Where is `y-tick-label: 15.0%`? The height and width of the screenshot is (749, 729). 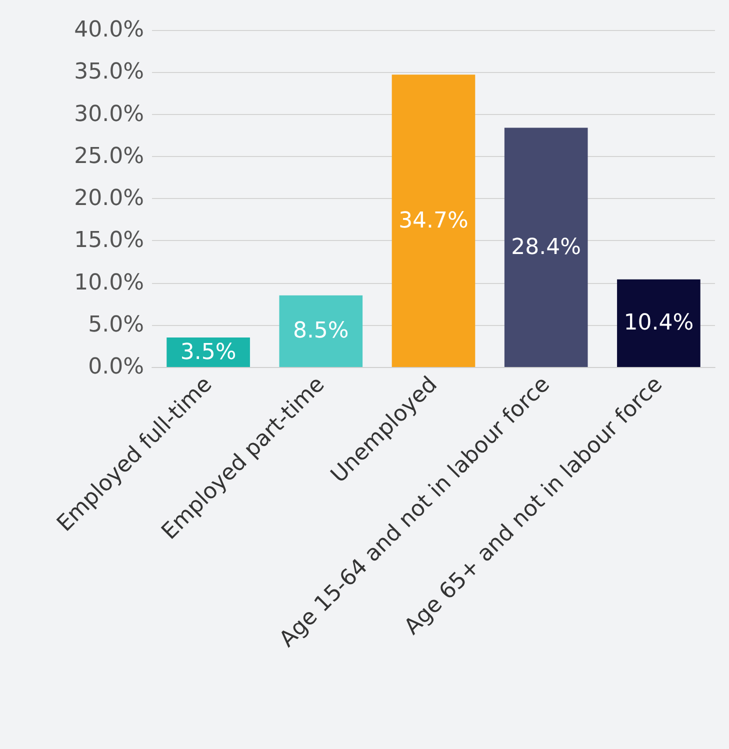 y-tick-label: 15.0% is located at coordinates (109, 241).